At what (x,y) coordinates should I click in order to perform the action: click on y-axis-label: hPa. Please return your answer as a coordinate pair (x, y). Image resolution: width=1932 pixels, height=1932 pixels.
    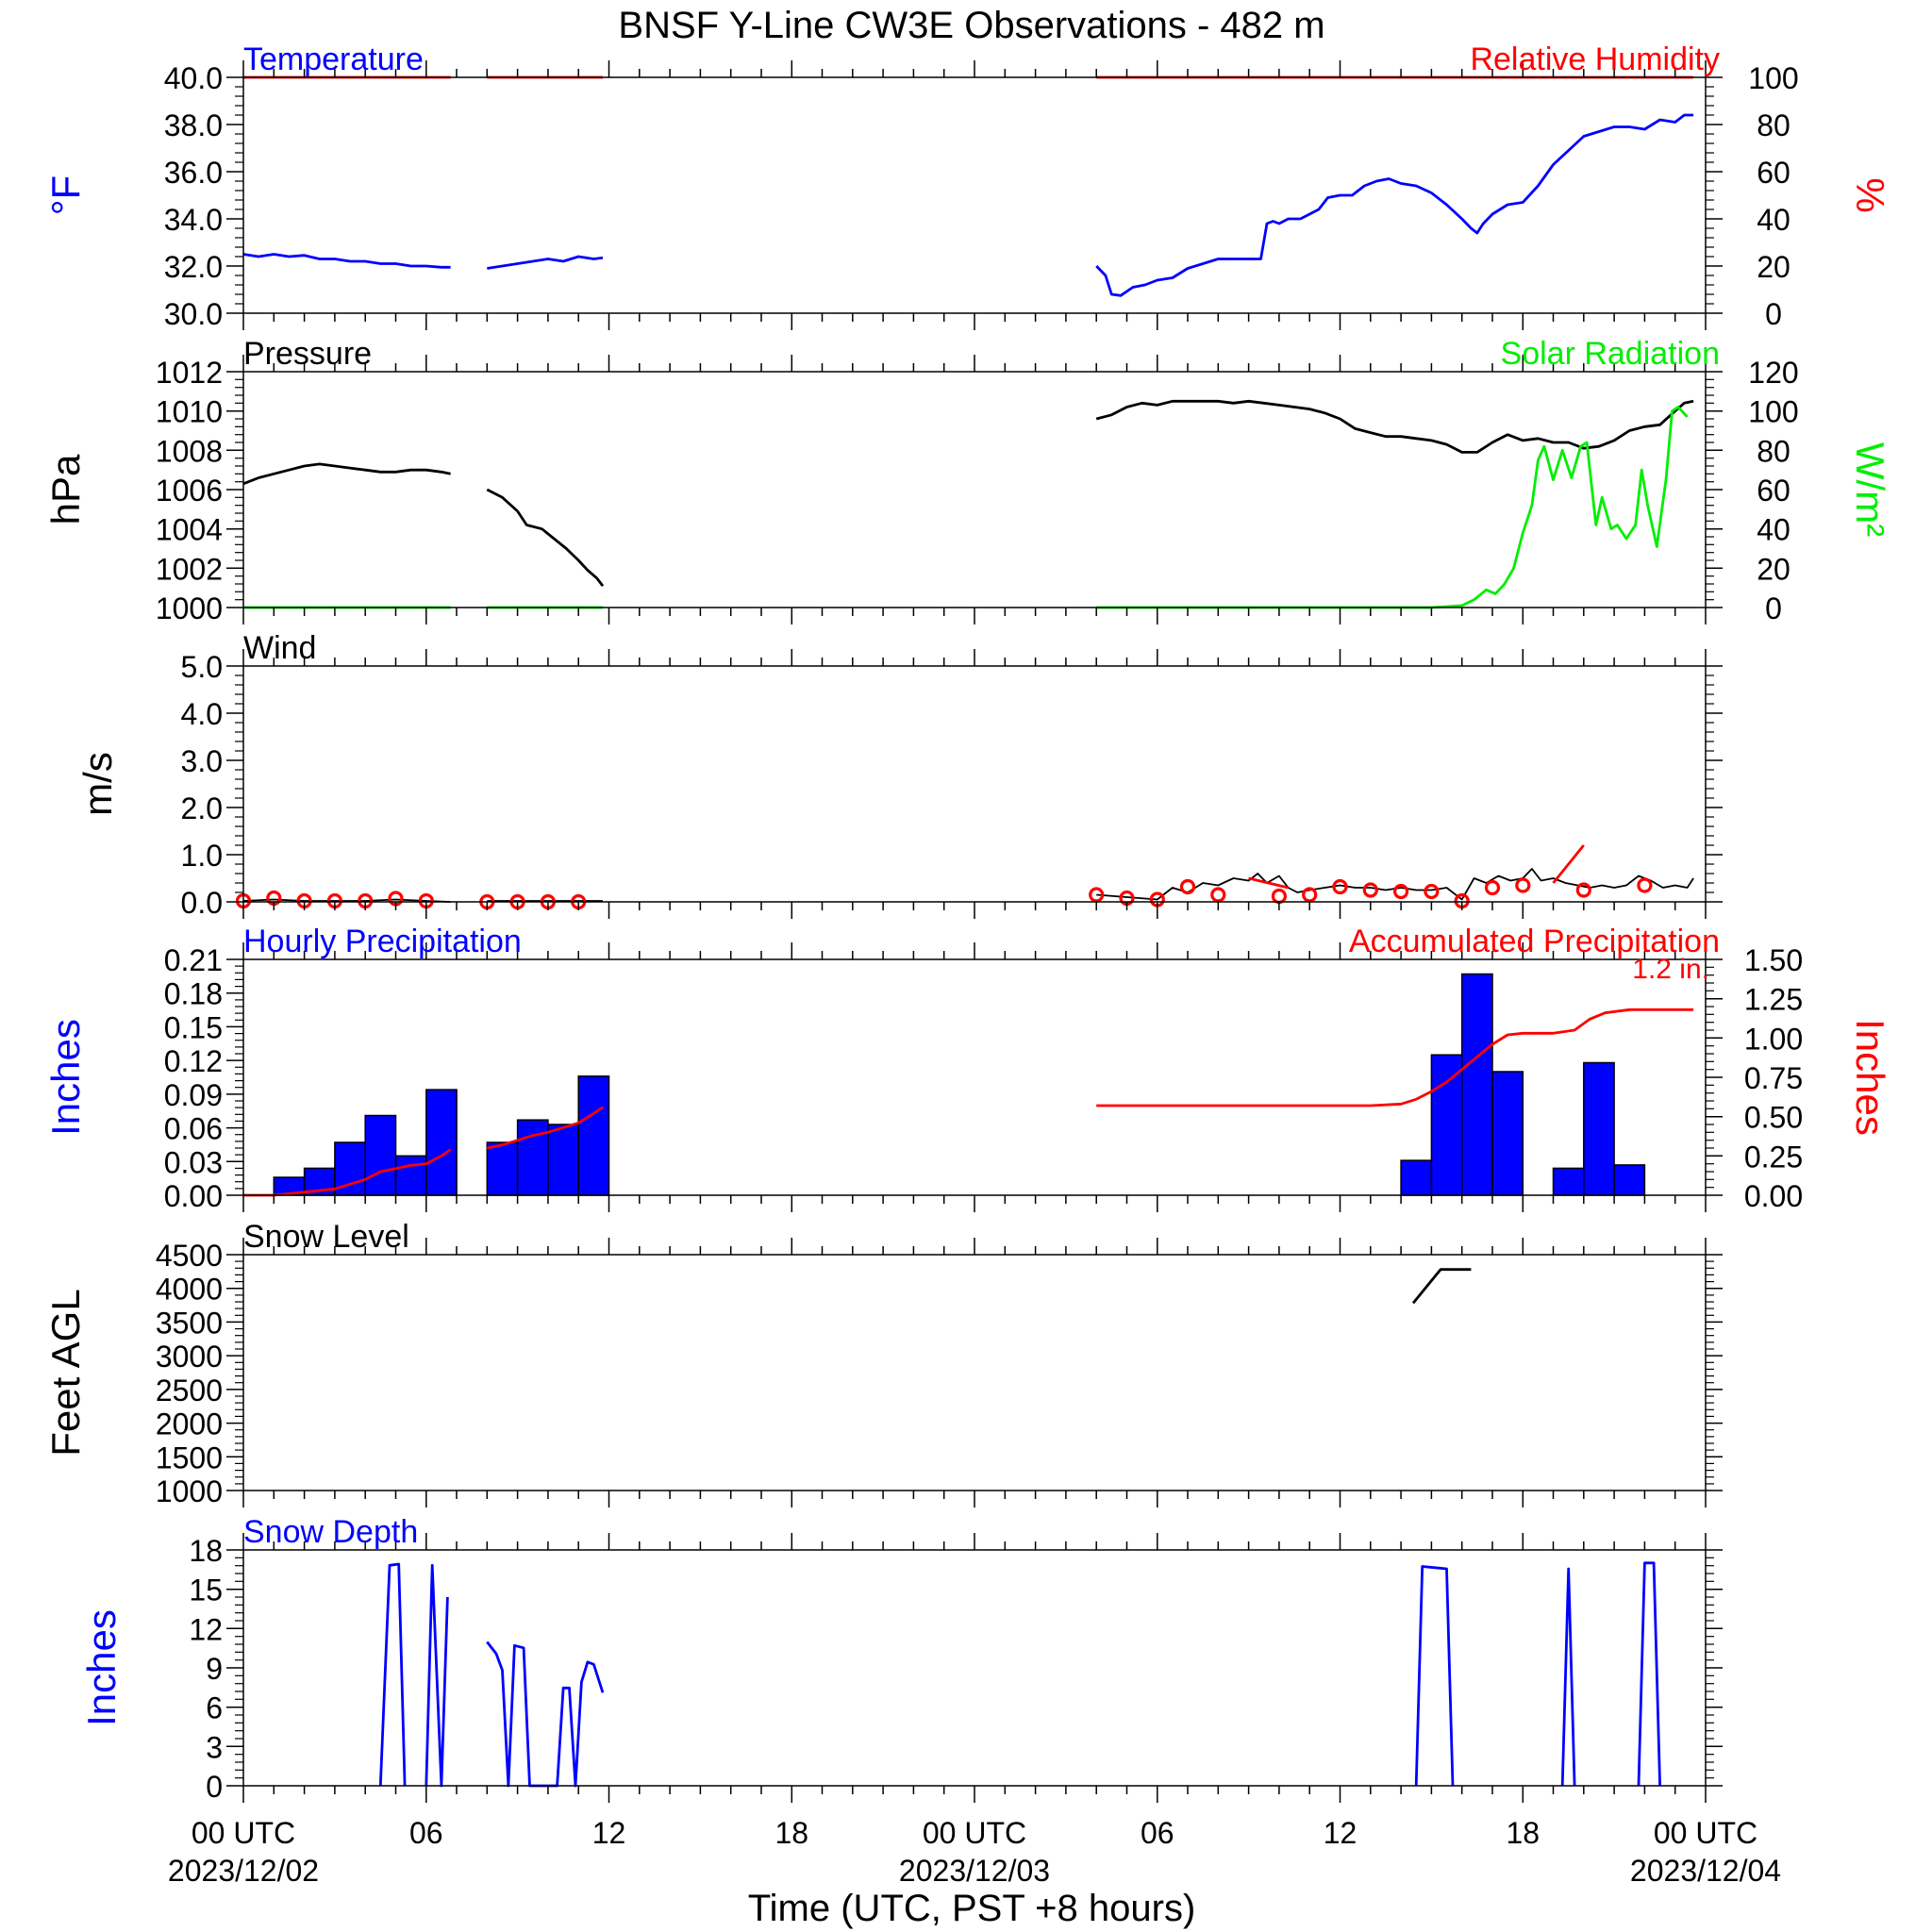
    Looking at the image, I should click on (66, 490).